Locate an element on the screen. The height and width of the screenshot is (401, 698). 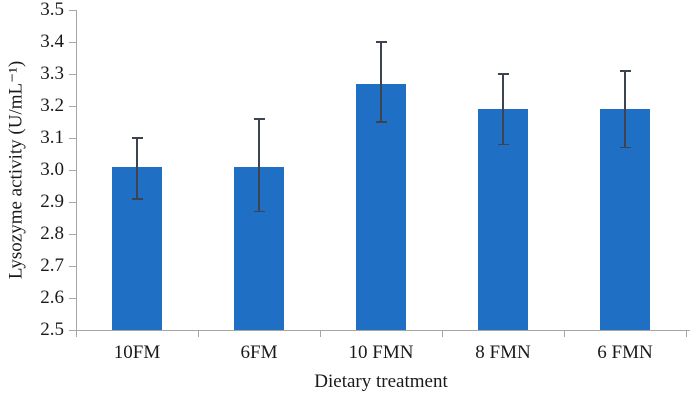
error-bar-line-10fm is located at coordinates (137, 168).